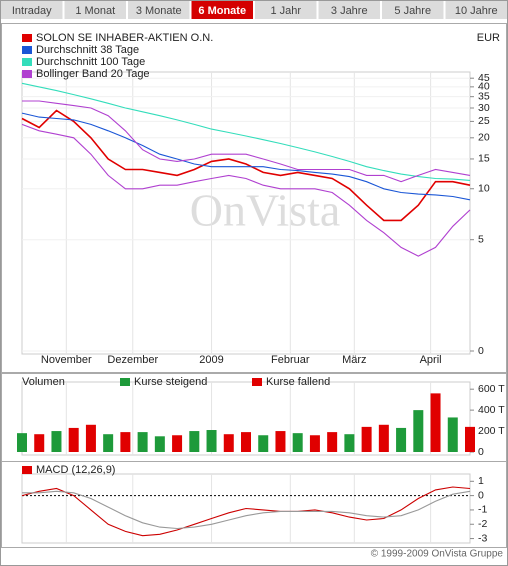  Describe the element at coordinates (481, 239) in the screenshot. I see `y-tick-label: 5` at that location.